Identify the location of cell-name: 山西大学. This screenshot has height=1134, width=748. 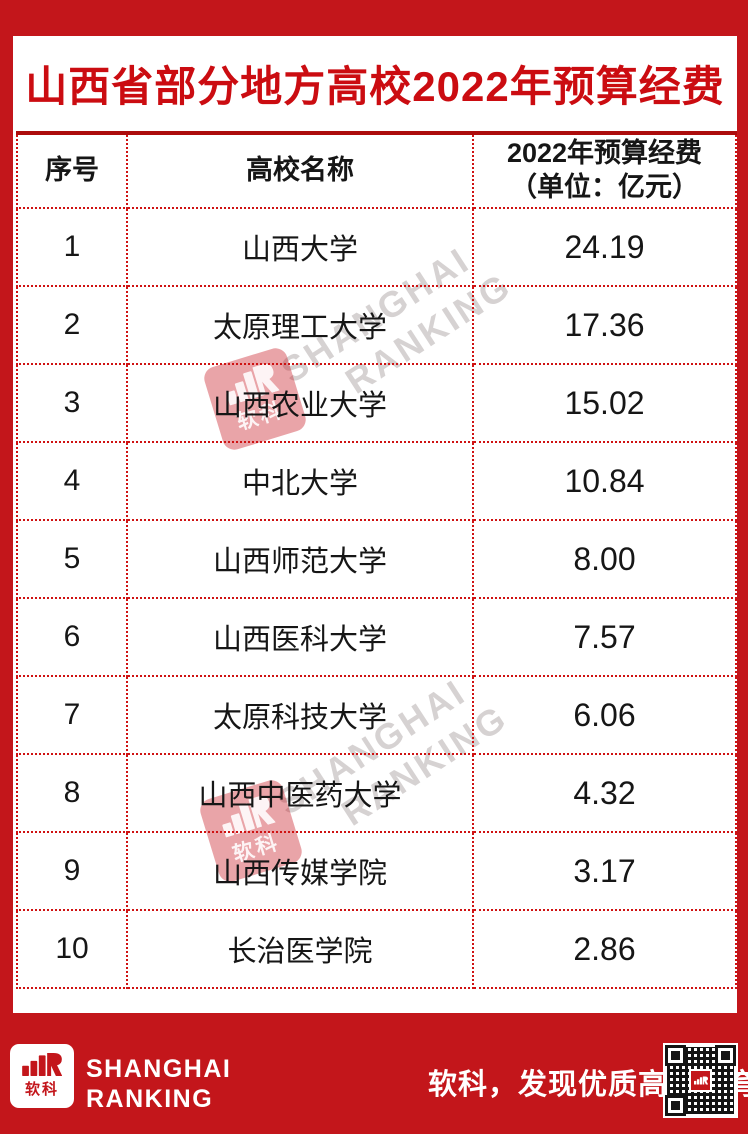
(300, 247).